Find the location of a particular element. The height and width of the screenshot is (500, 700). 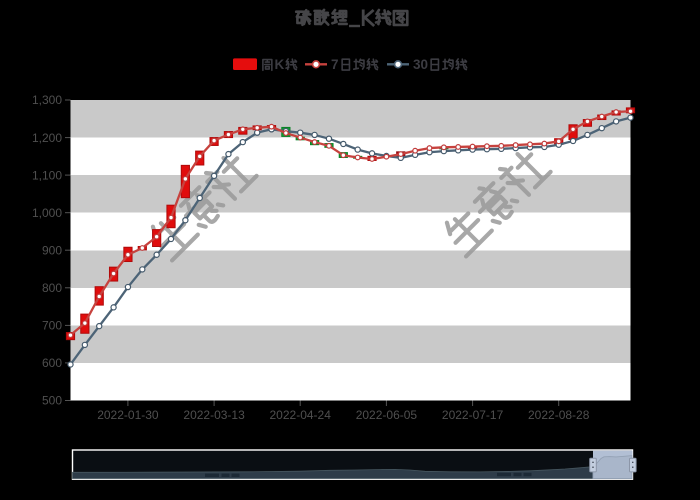

svg-text: 2022-01-30 is located at coordinates (128, 415).